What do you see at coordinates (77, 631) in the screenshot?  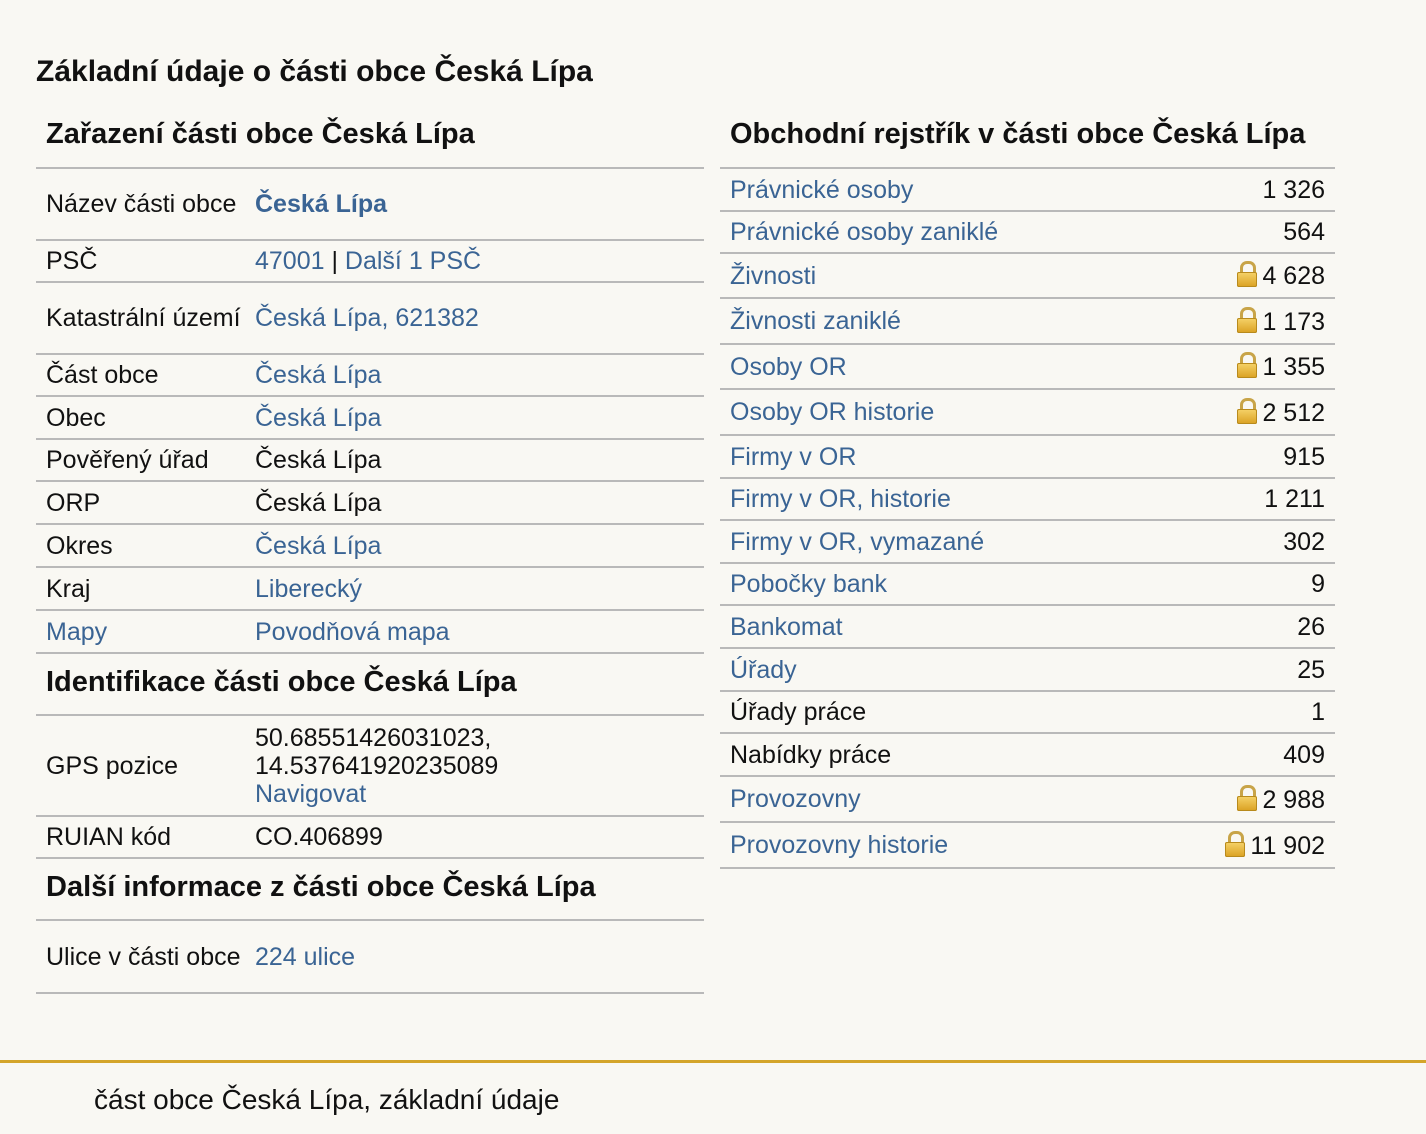 I see `mapy-link: Mapy` at bounding box center [77, 631].